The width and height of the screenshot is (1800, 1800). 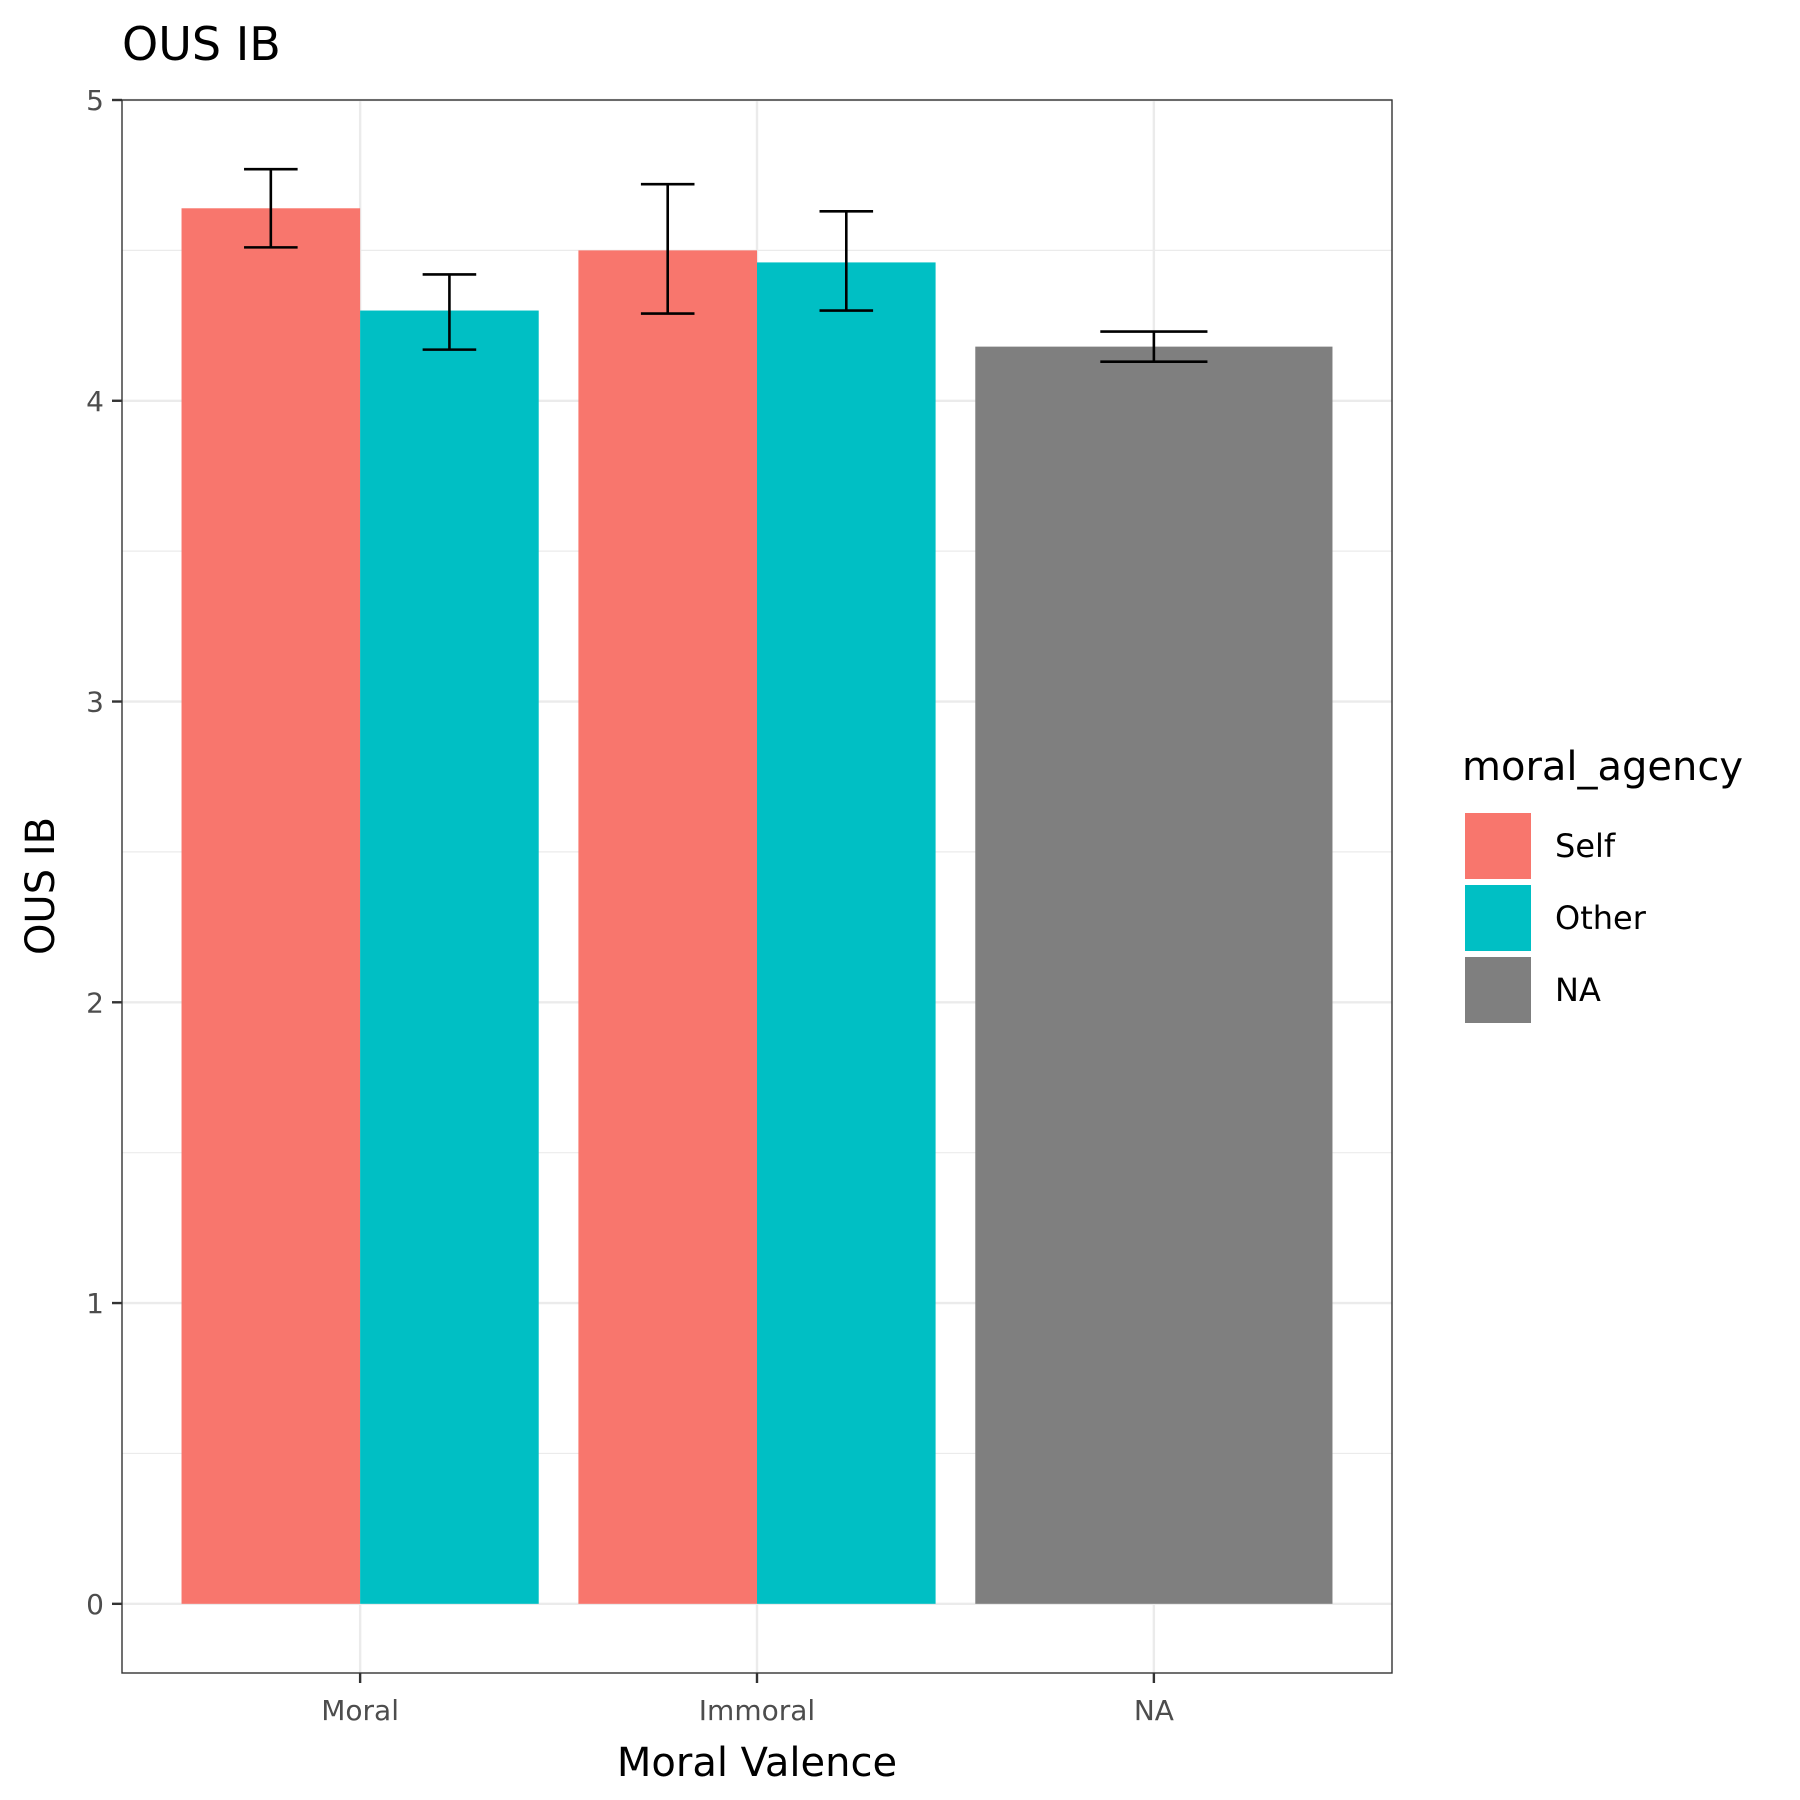 I want to click on bar-immoral-self, so click(x=667, y=927).